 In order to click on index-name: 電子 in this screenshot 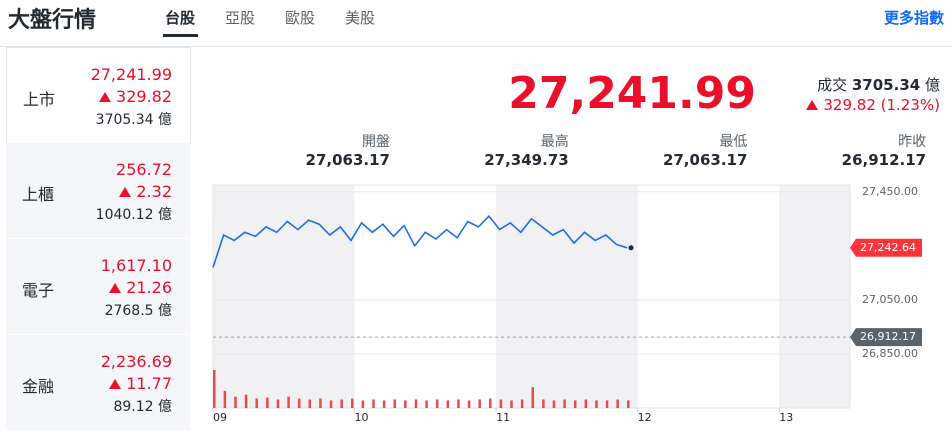, I will do `click(38, 290)`.